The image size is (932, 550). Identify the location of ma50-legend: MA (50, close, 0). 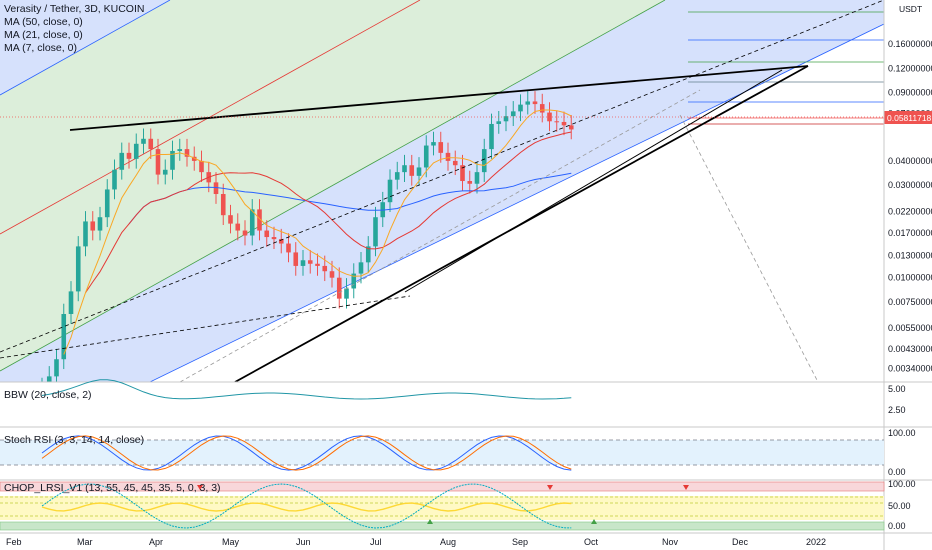
(43, 22).